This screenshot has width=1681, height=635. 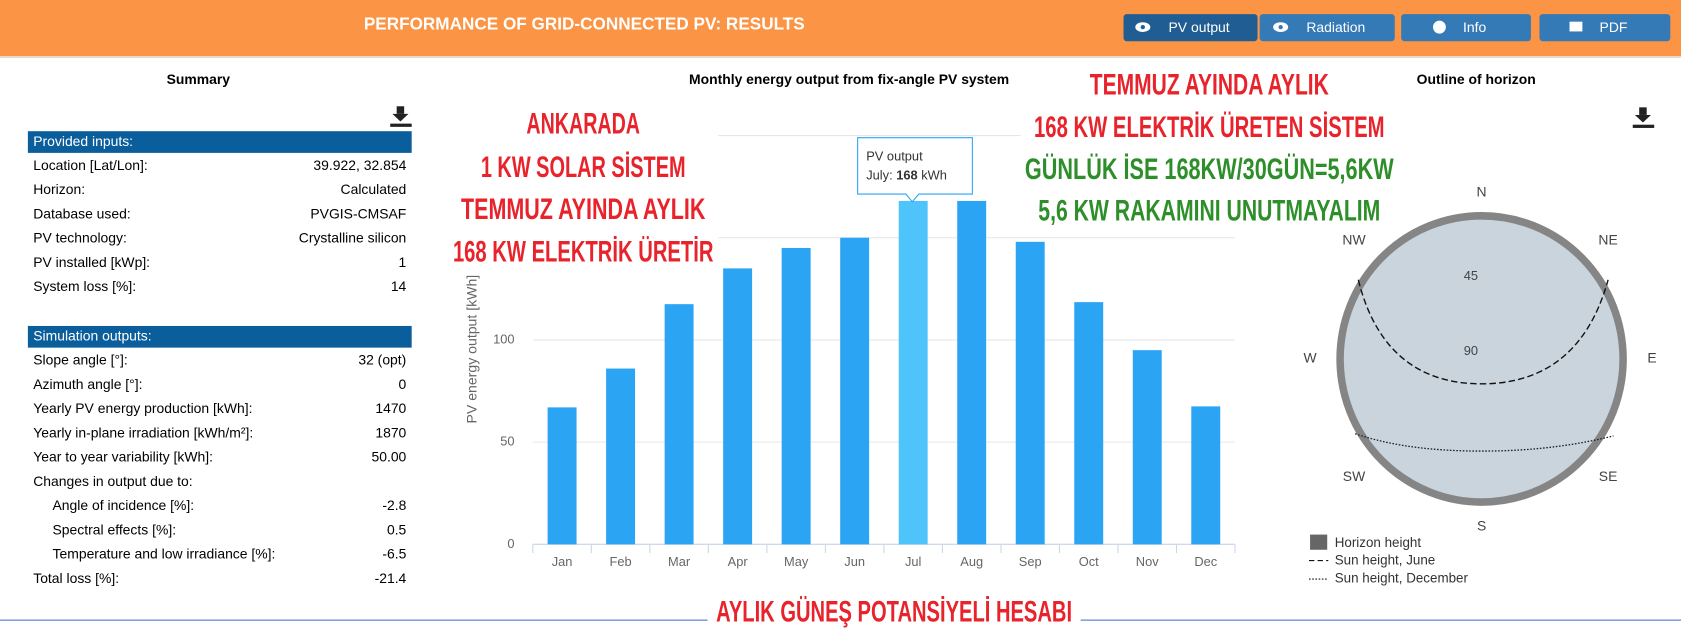 I want to click on row-value: 32 (opt), so click(x=382, y=360).